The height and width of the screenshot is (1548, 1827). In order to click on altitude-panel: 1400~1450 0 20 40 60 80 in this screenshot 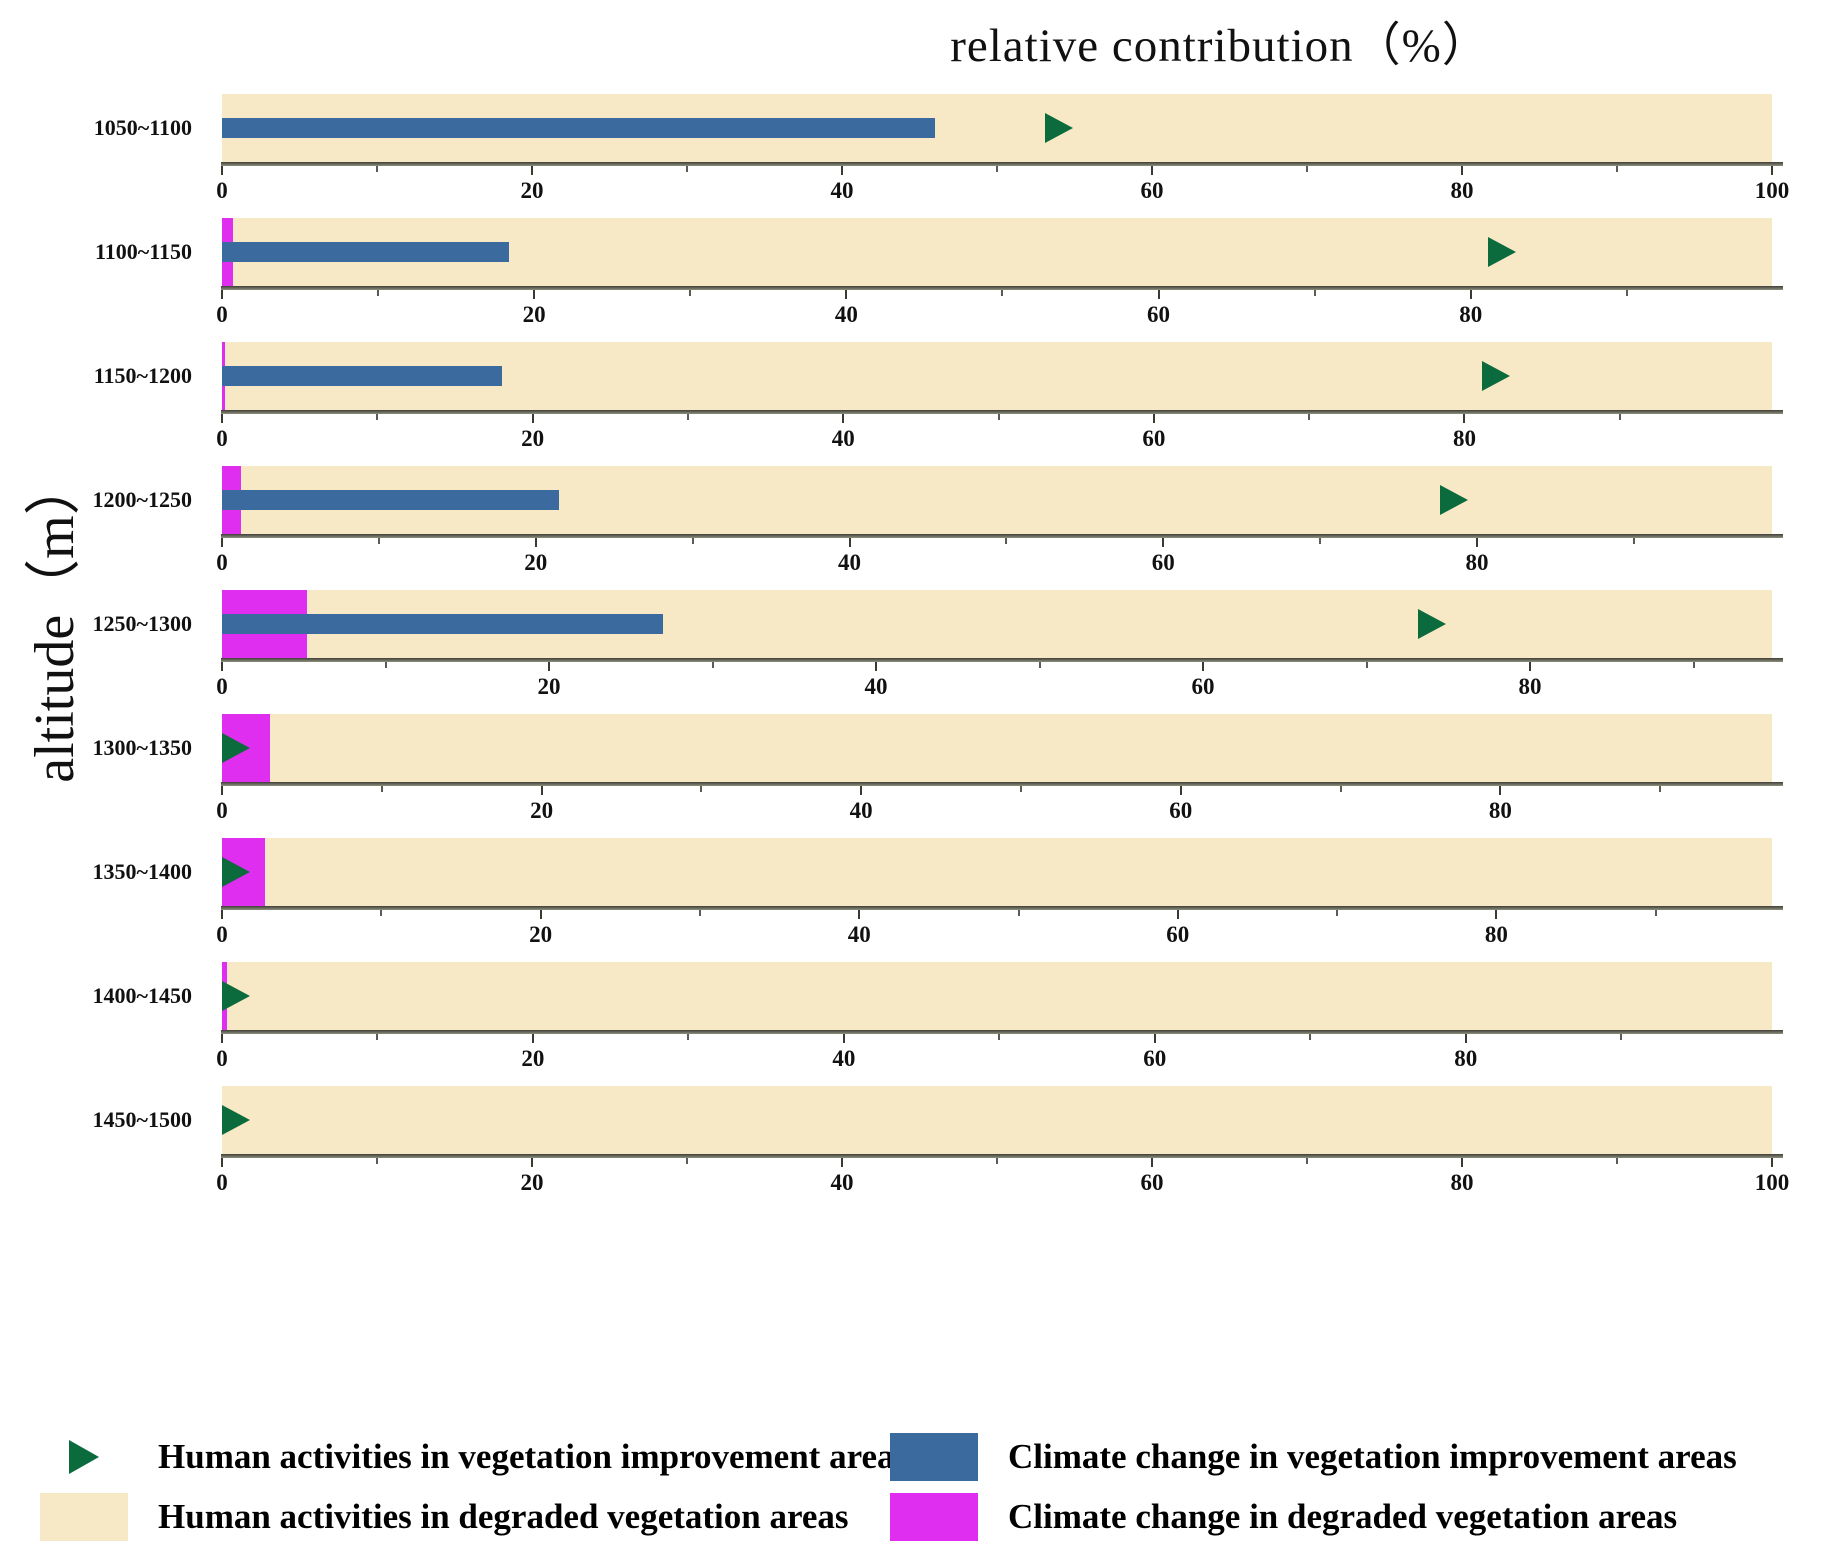, I will do `click(913, 1024)`.